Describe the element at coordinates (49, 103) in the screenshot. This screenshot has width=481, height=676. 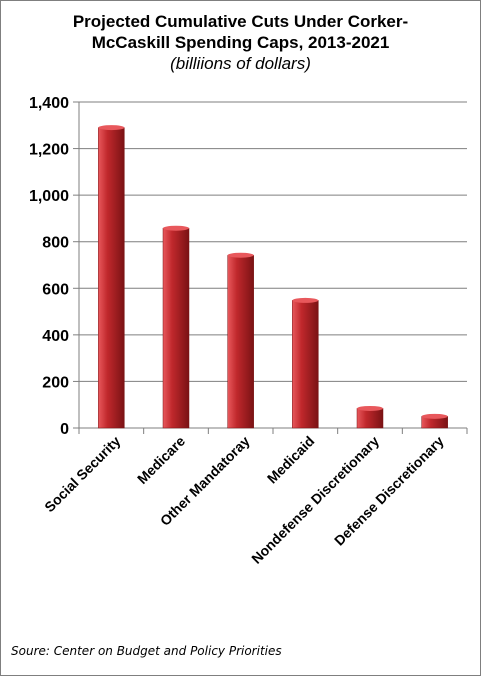
I see `y-tick-label: 1,400` at that location.